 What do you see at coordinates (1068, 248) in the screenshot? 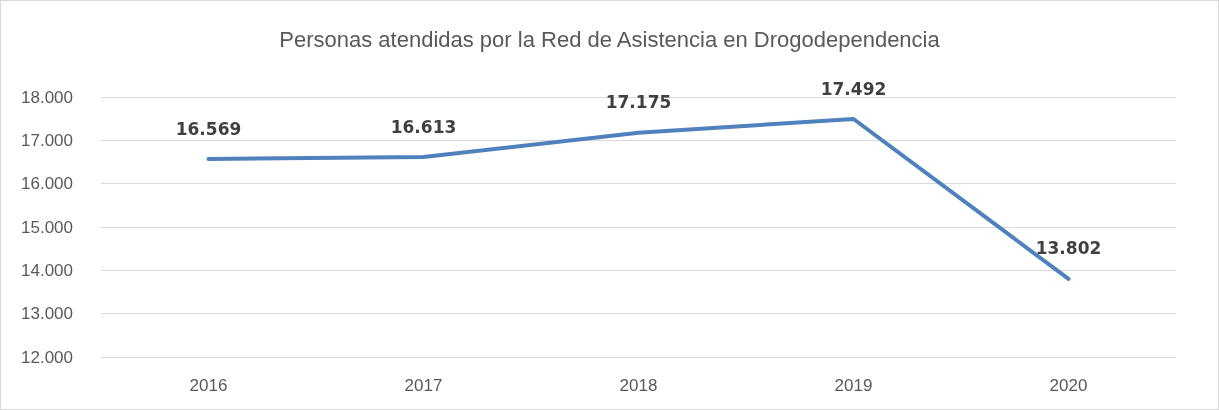
I see `data-label: 13.802` at bounding box center [1068, 248].